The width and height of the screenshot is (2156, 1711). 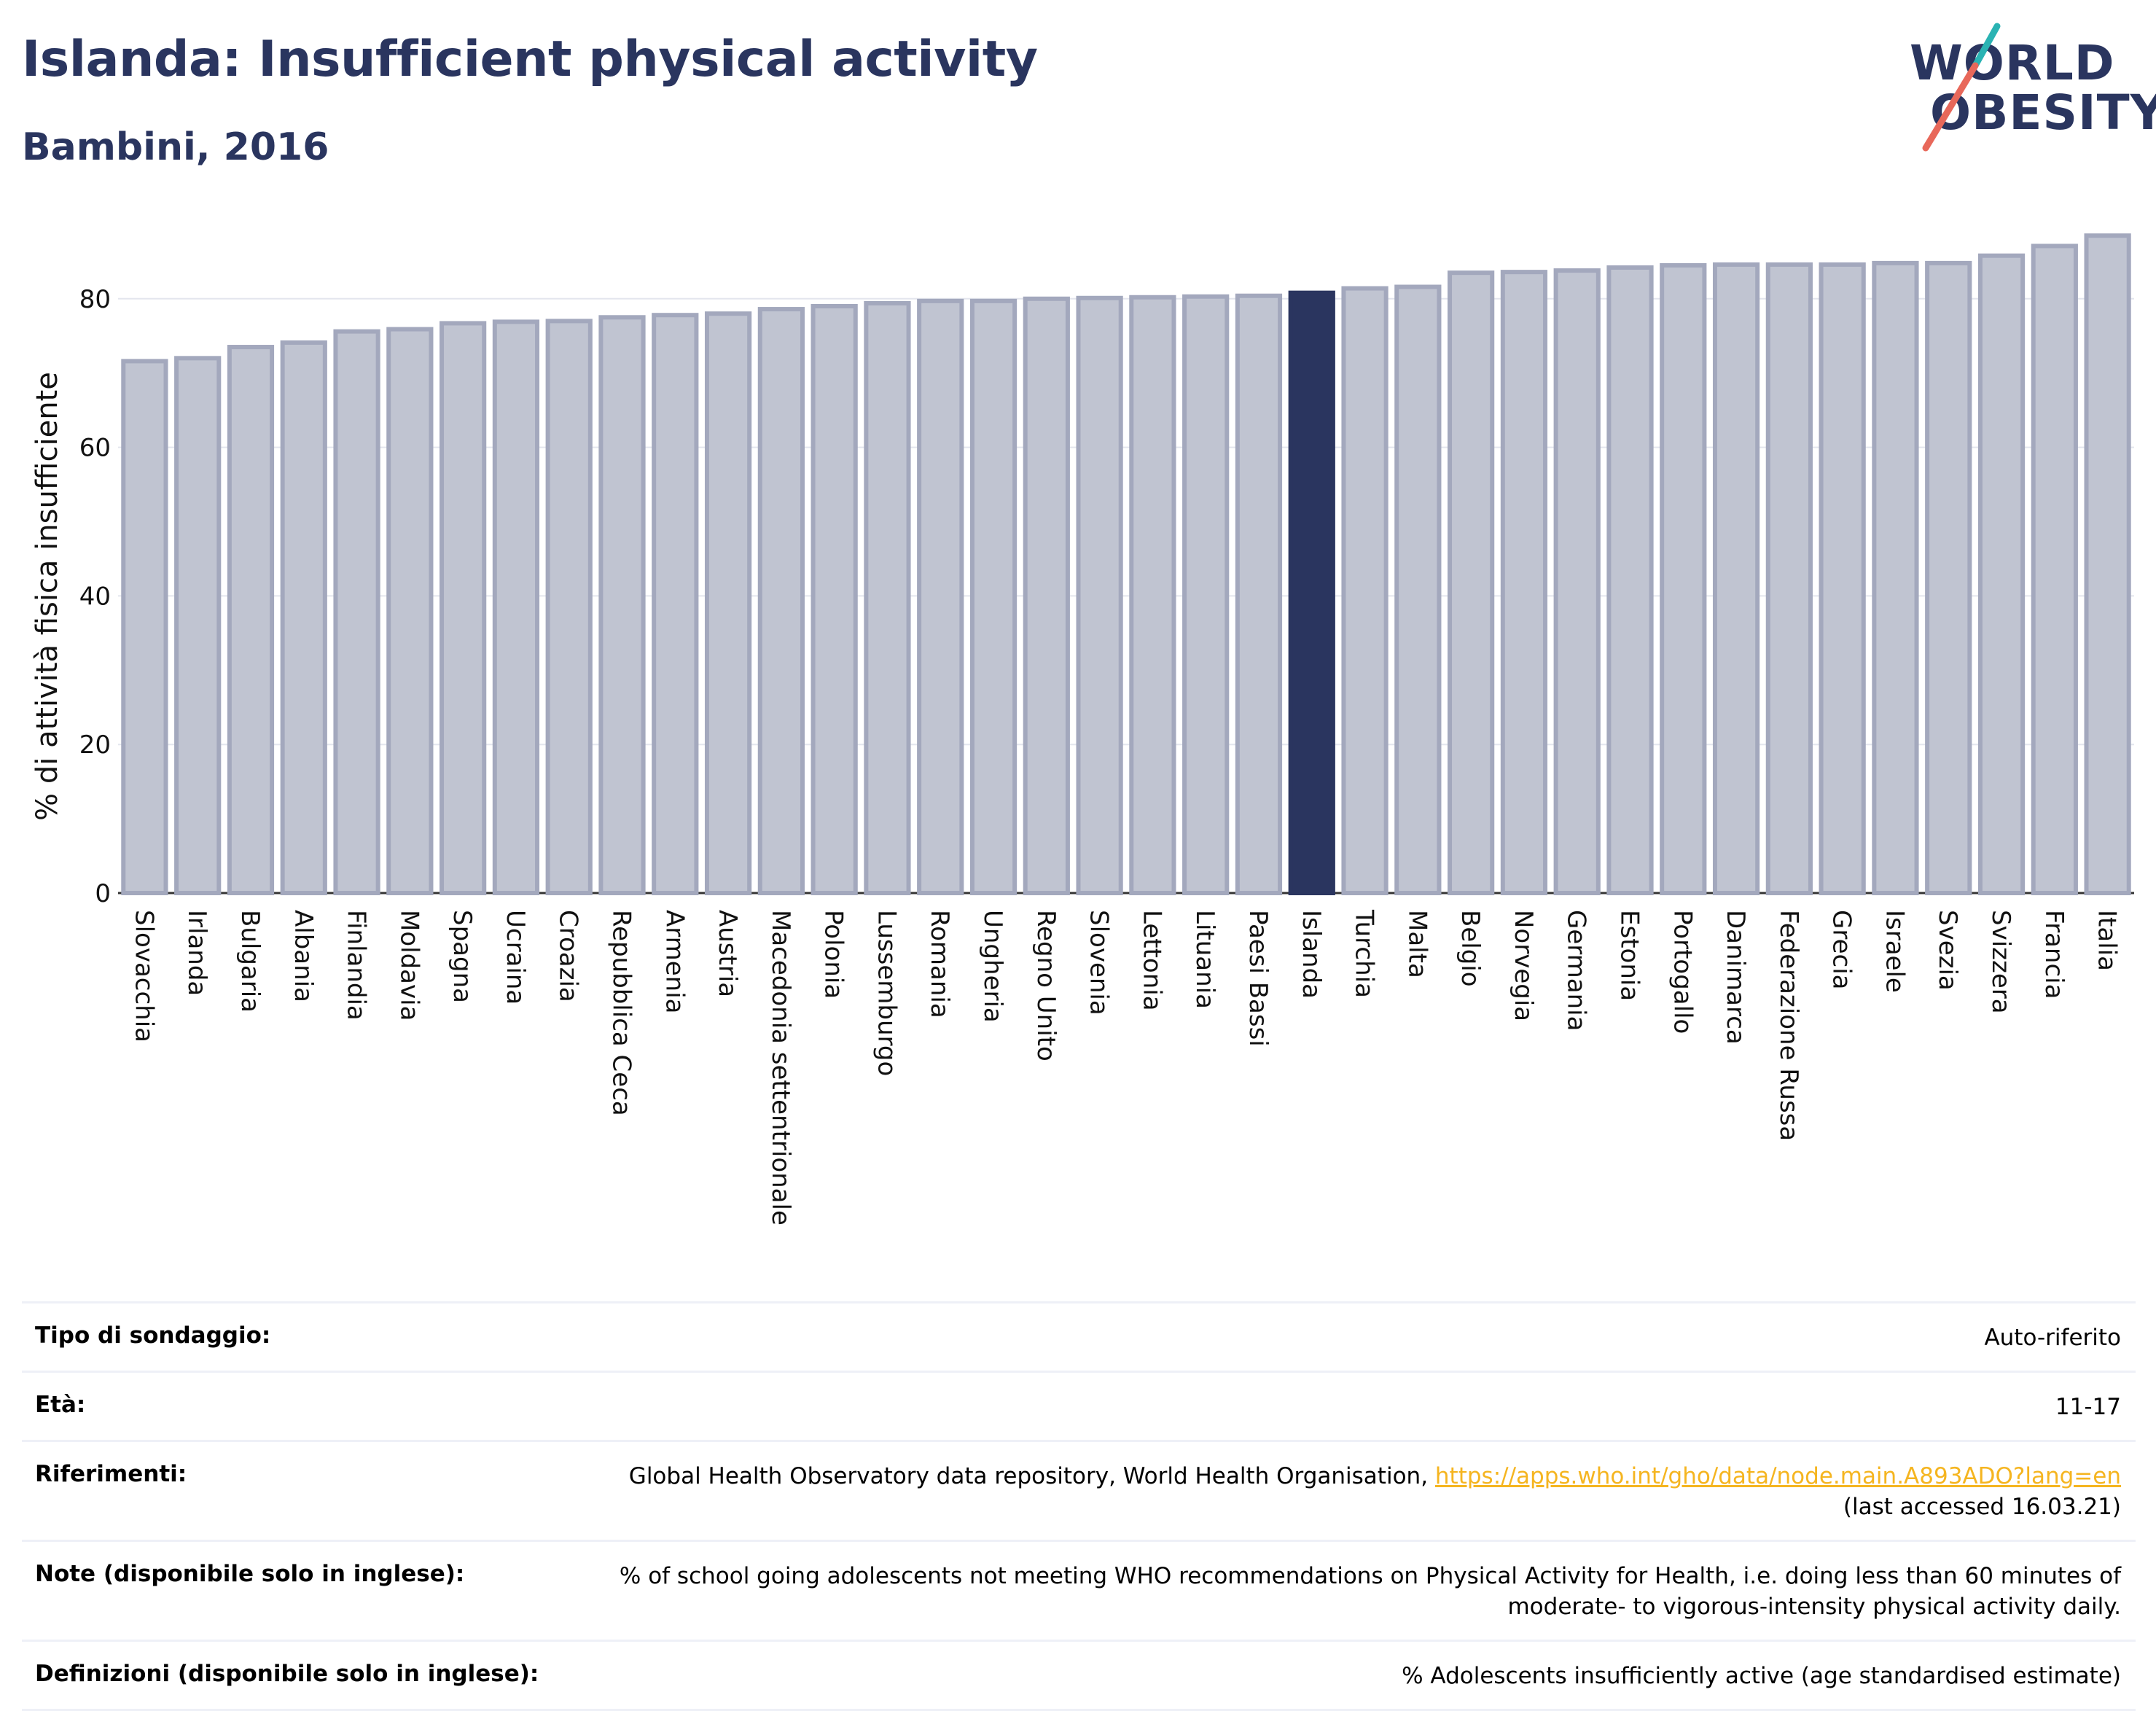 What do you see at coordinates (835, 599) in the screenshot?
I see `bar-polonia` at bounding box center [835, 599].